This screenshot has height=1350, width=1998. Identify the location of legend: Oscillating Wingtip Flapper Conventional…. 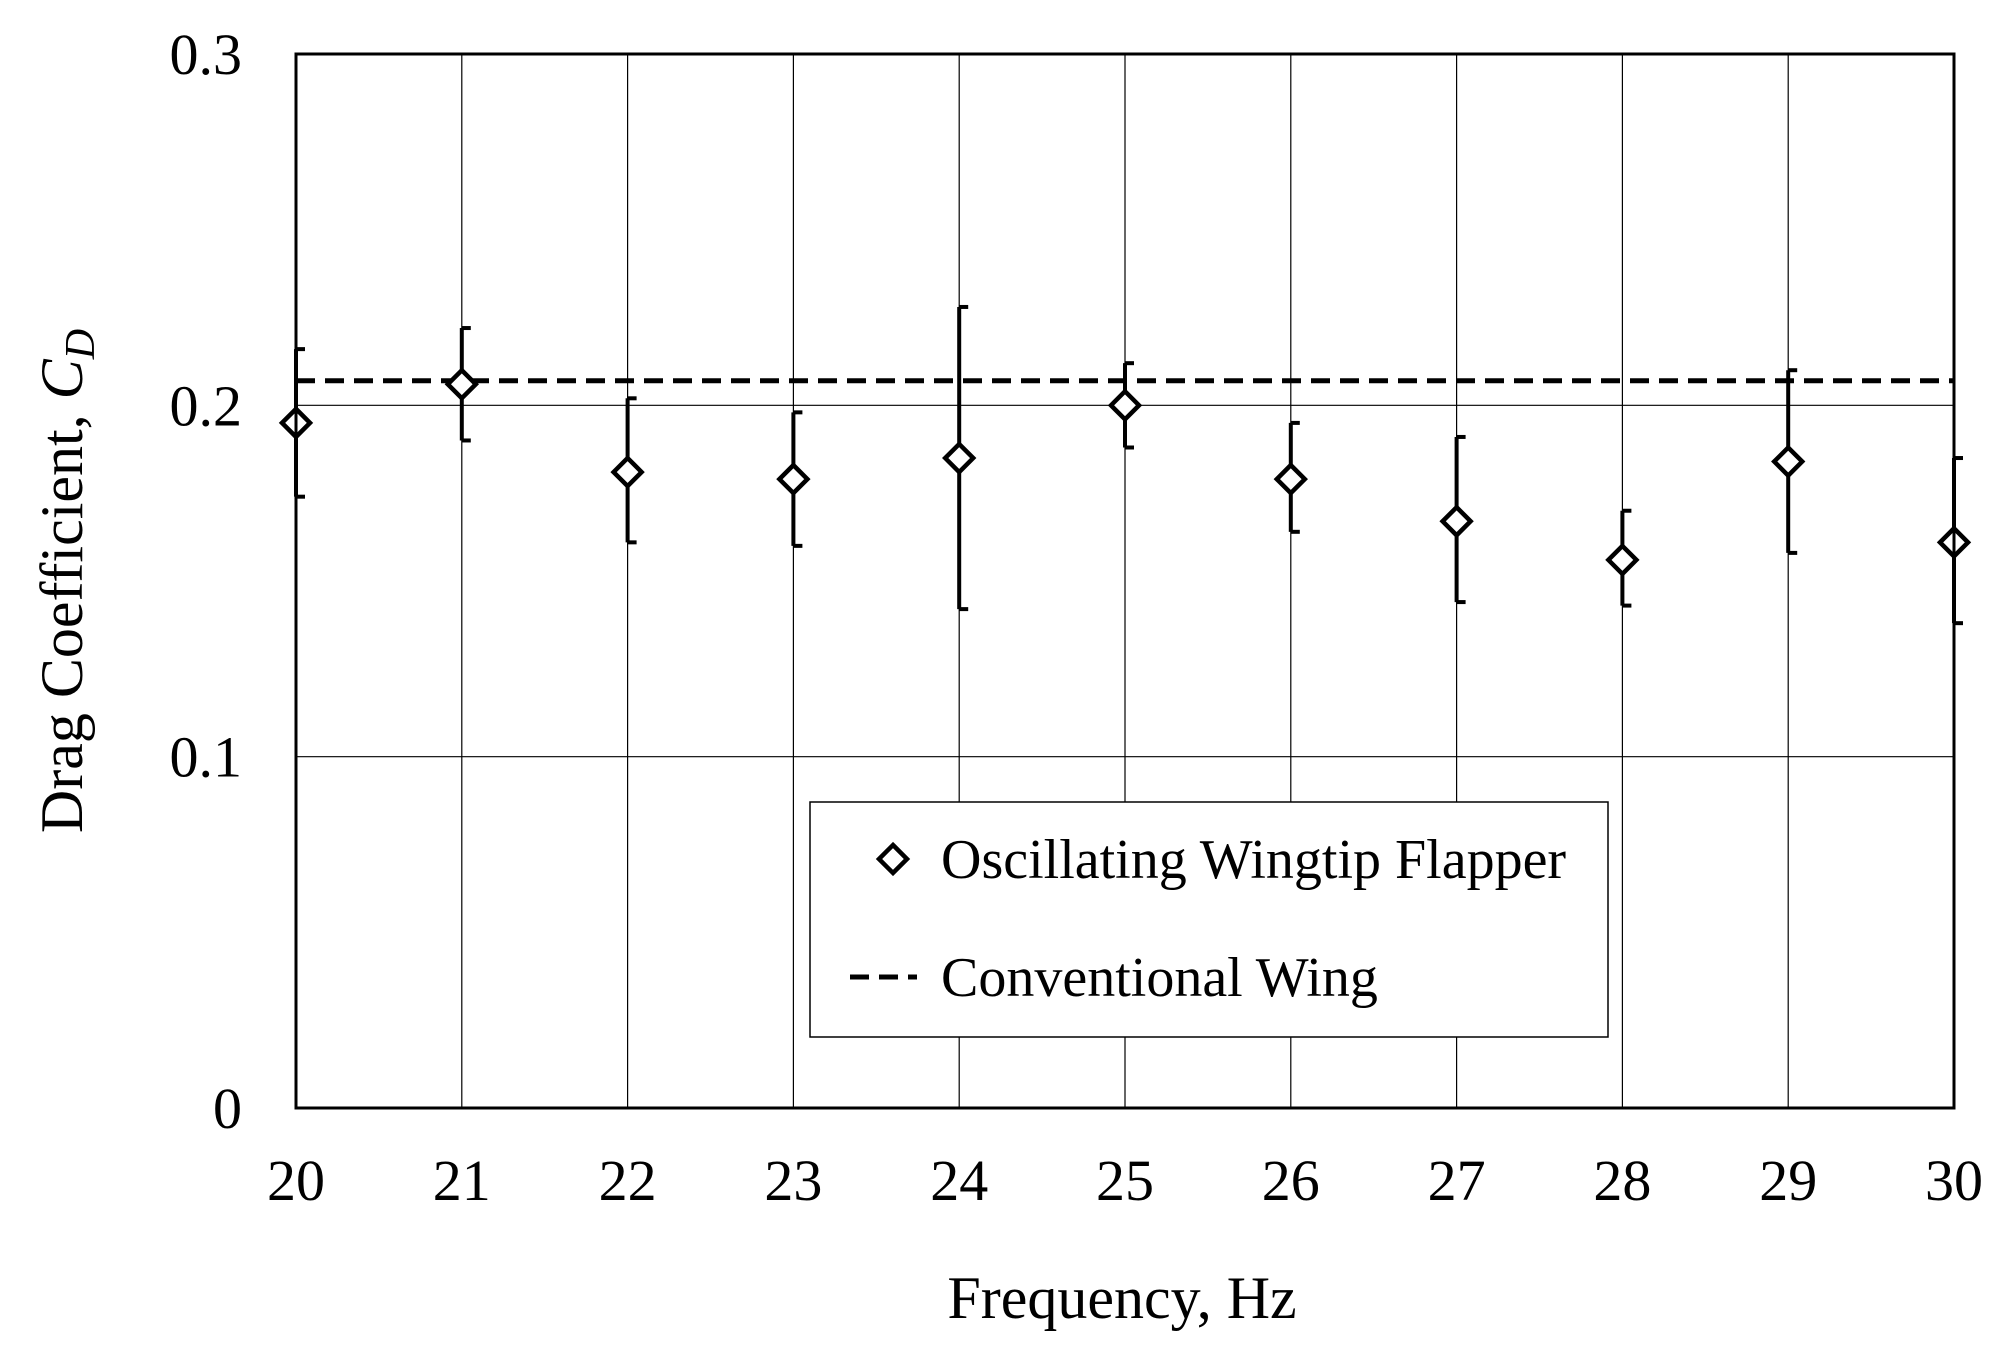
(1209, 919).